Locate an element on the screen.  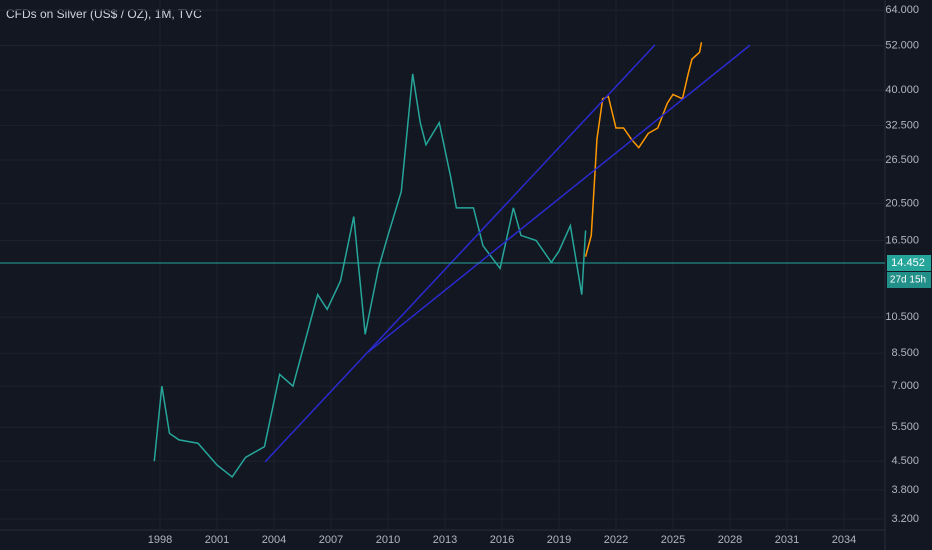
y-tick-label: 8.500 is located at coordinates (905, 353).